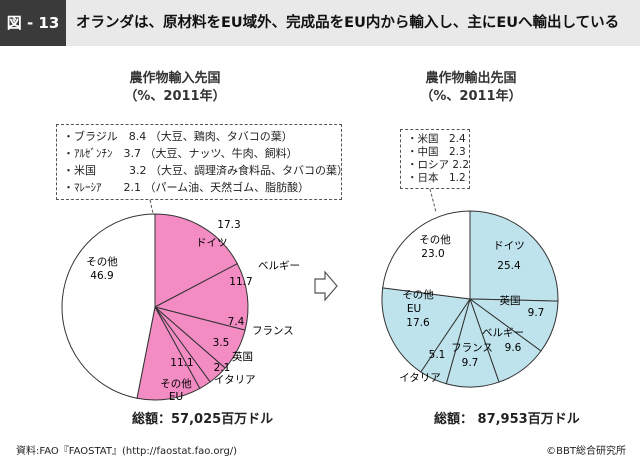 The height and width of the screenshot is (464, 640). I want to click on export-total: 総額： 87,953百万ドル, so click(507, 419).